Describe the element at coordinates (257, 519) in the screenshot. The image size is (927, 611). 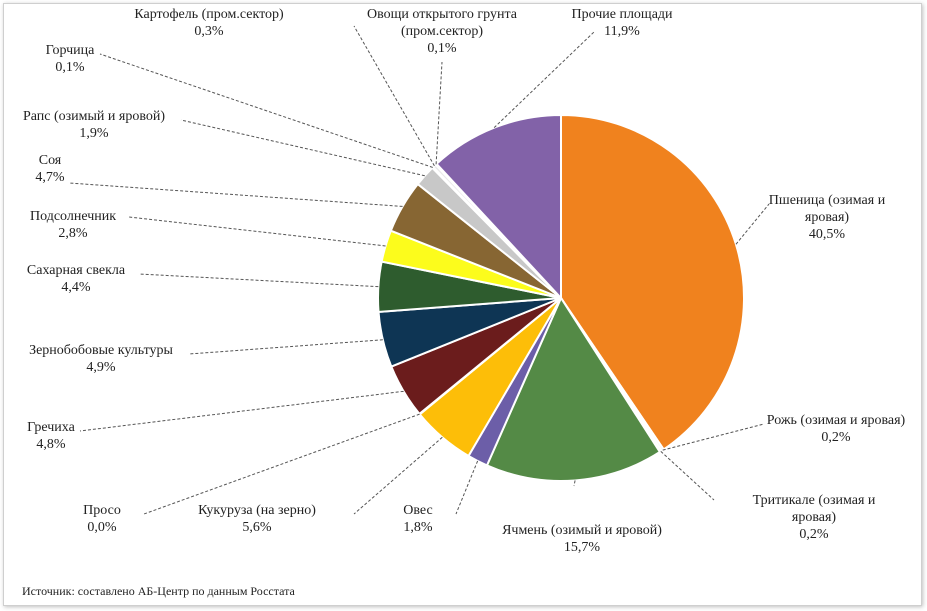
I see `data-label: Кукуруза (на зерно) 5,6%` at that location.